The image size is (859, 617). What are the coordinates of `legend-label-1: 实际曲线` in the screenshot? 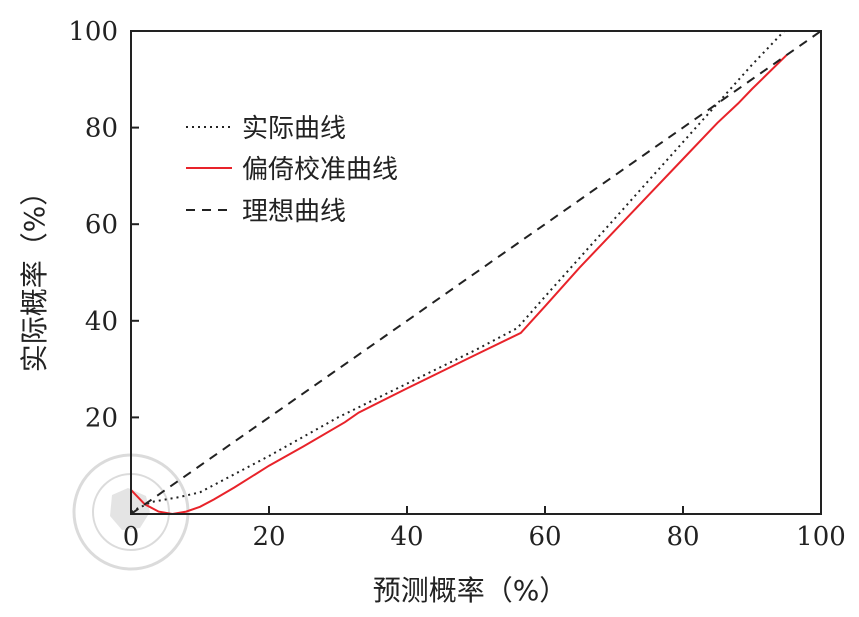 It's located at (294, 129).